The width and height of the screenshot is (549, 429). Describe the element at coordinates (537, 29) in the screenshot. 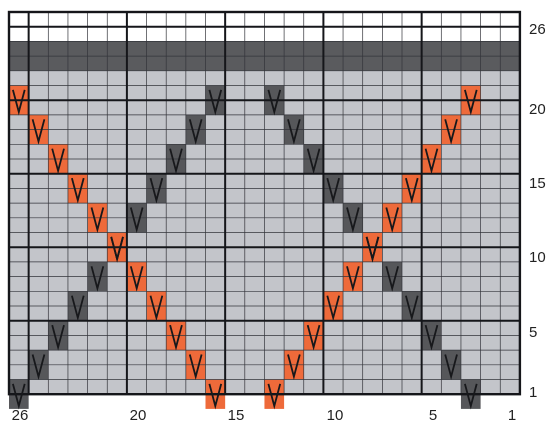

I see `row-label-26: 26` at that location.